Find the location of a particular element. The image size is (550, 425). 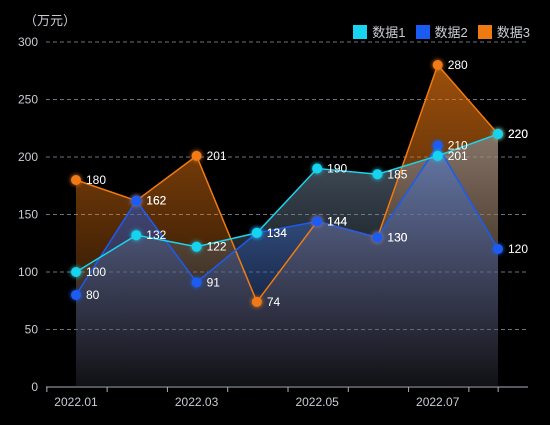

data-label-series-2-5: 130 is located at coordinates (397, 238).